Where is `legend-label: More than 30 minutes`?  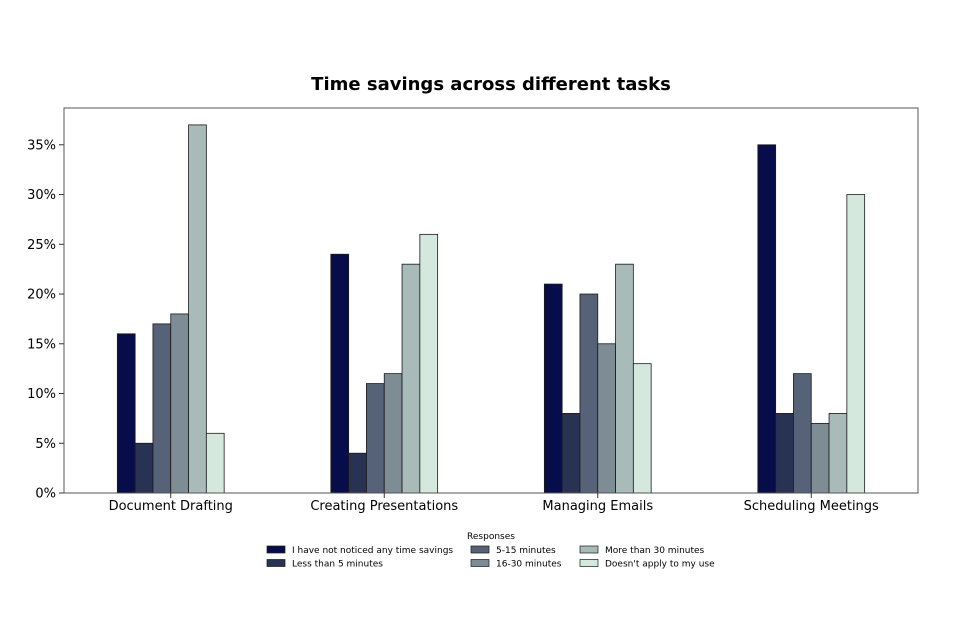 legend-label: More than 30 minutes is located at coordinates (655, 551).